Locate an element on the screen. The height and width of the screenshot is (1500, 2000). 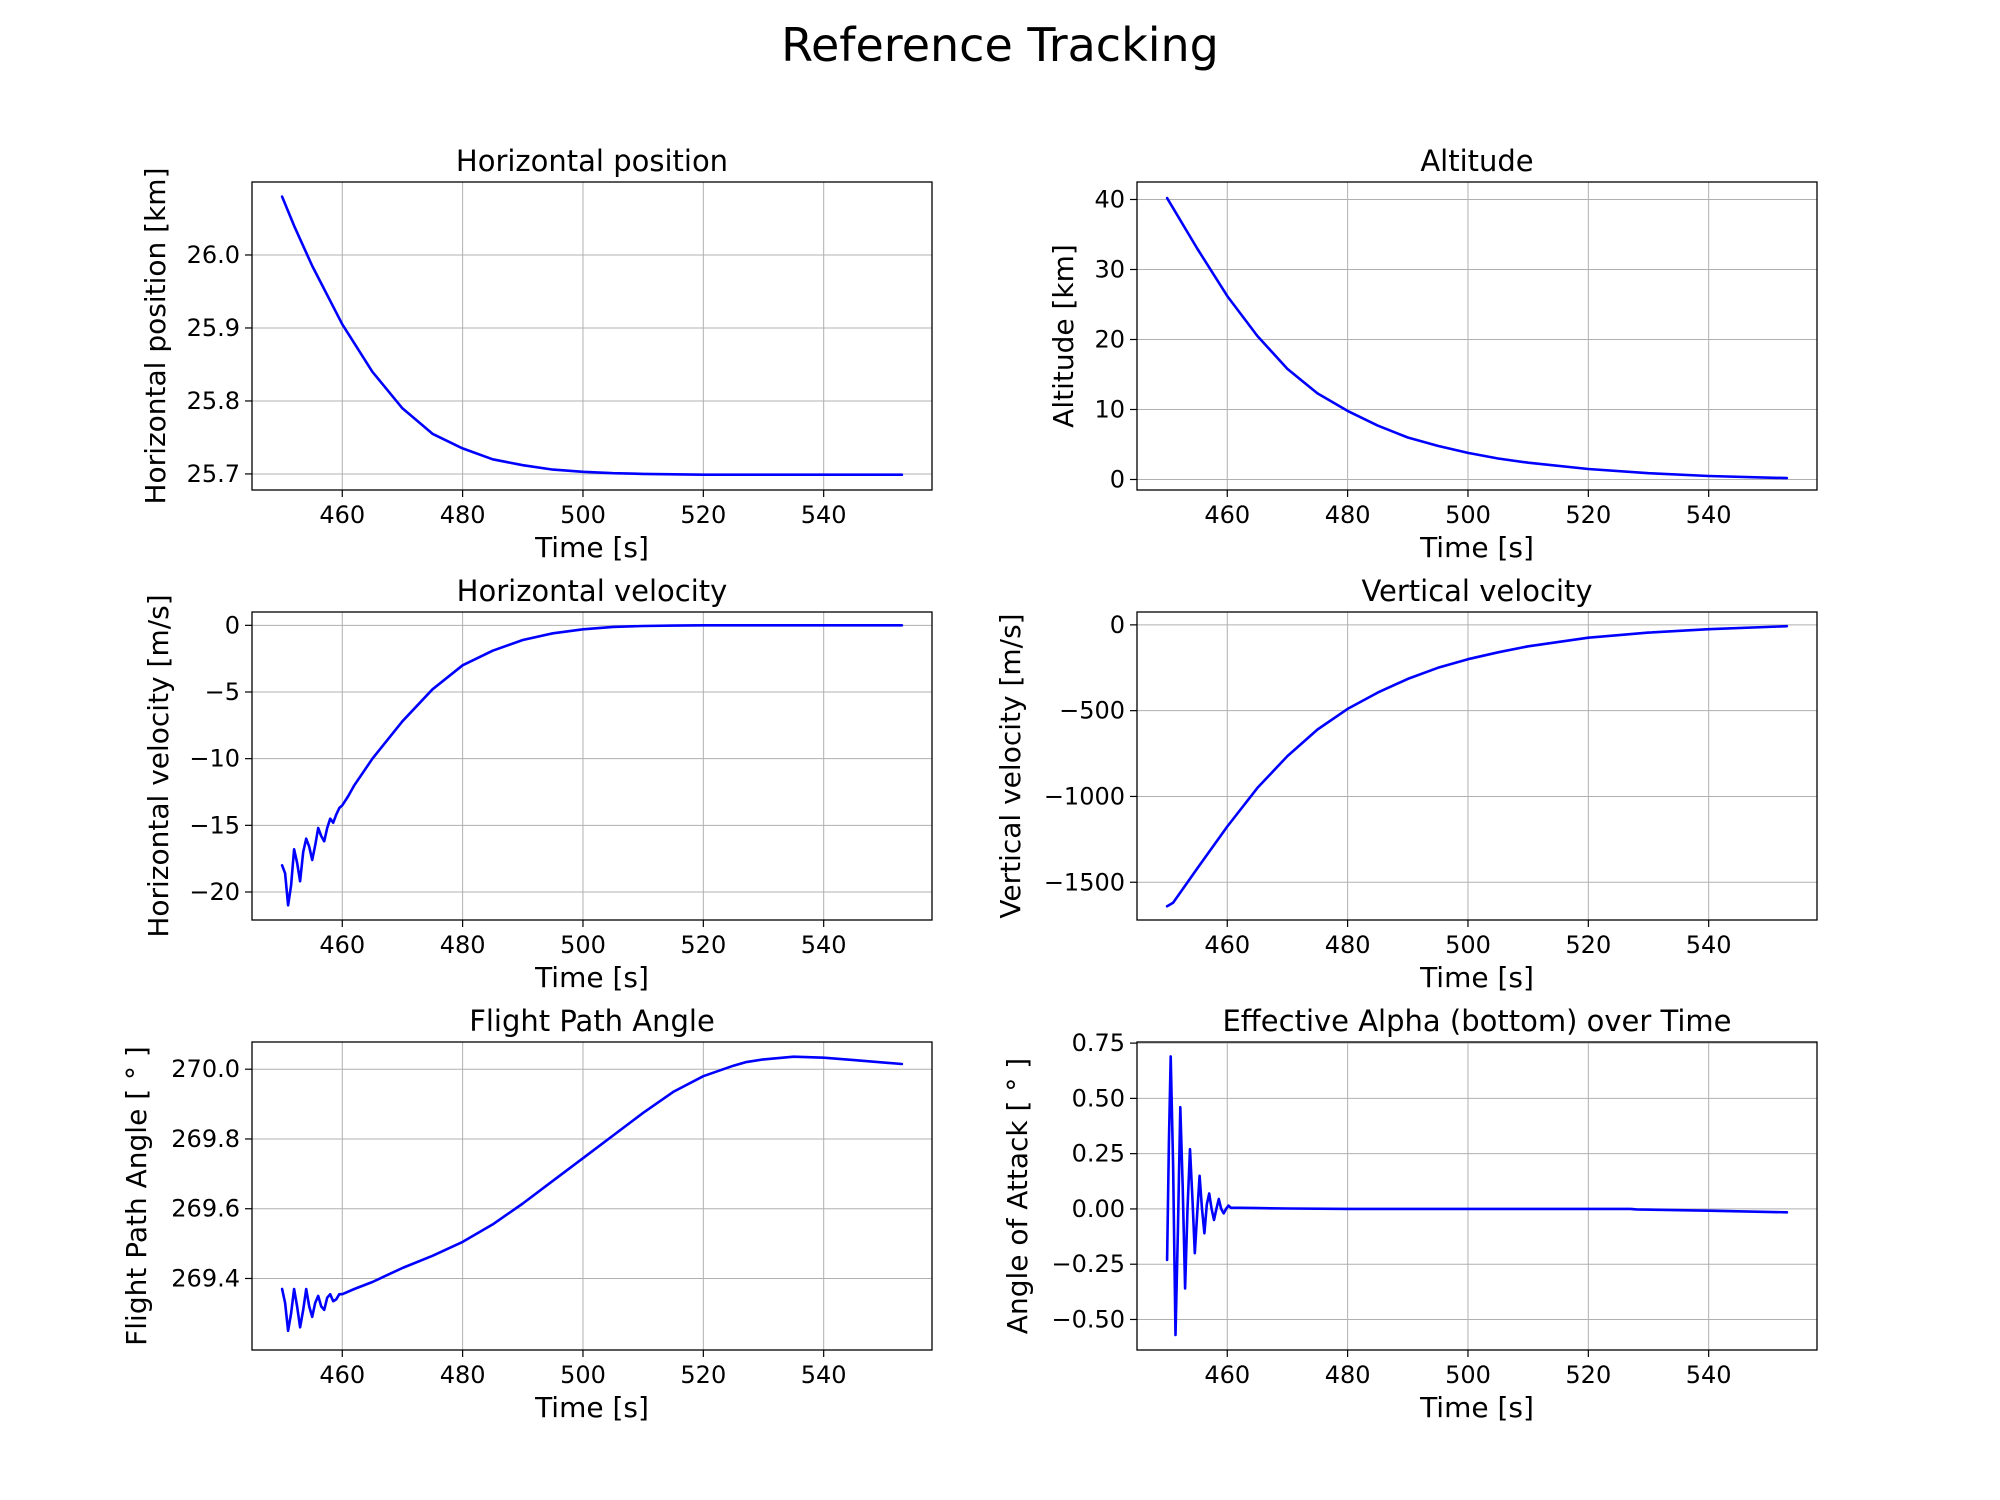
y-axis-label: Horizontal position [km] is located at coordinates (155, 335).